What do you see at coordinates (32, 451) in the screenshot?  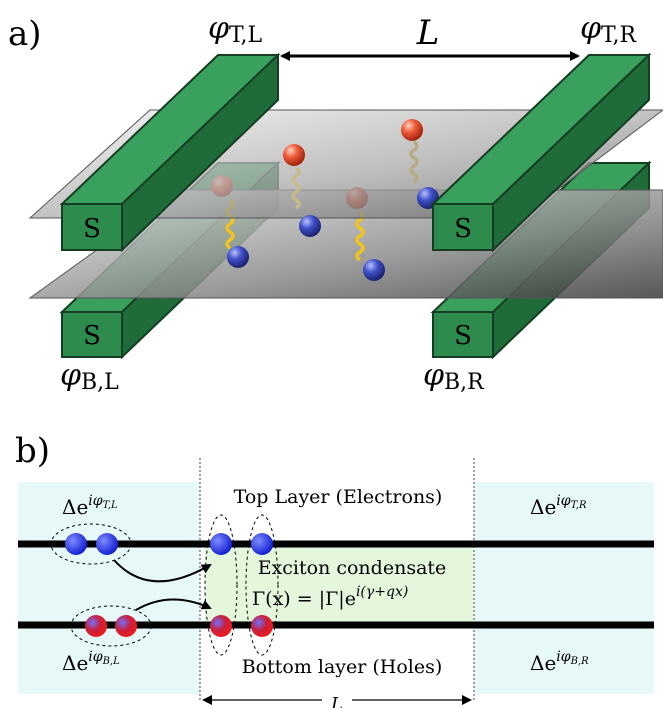 I see `panel-b-label: b)` at bounding box center [32, 451].